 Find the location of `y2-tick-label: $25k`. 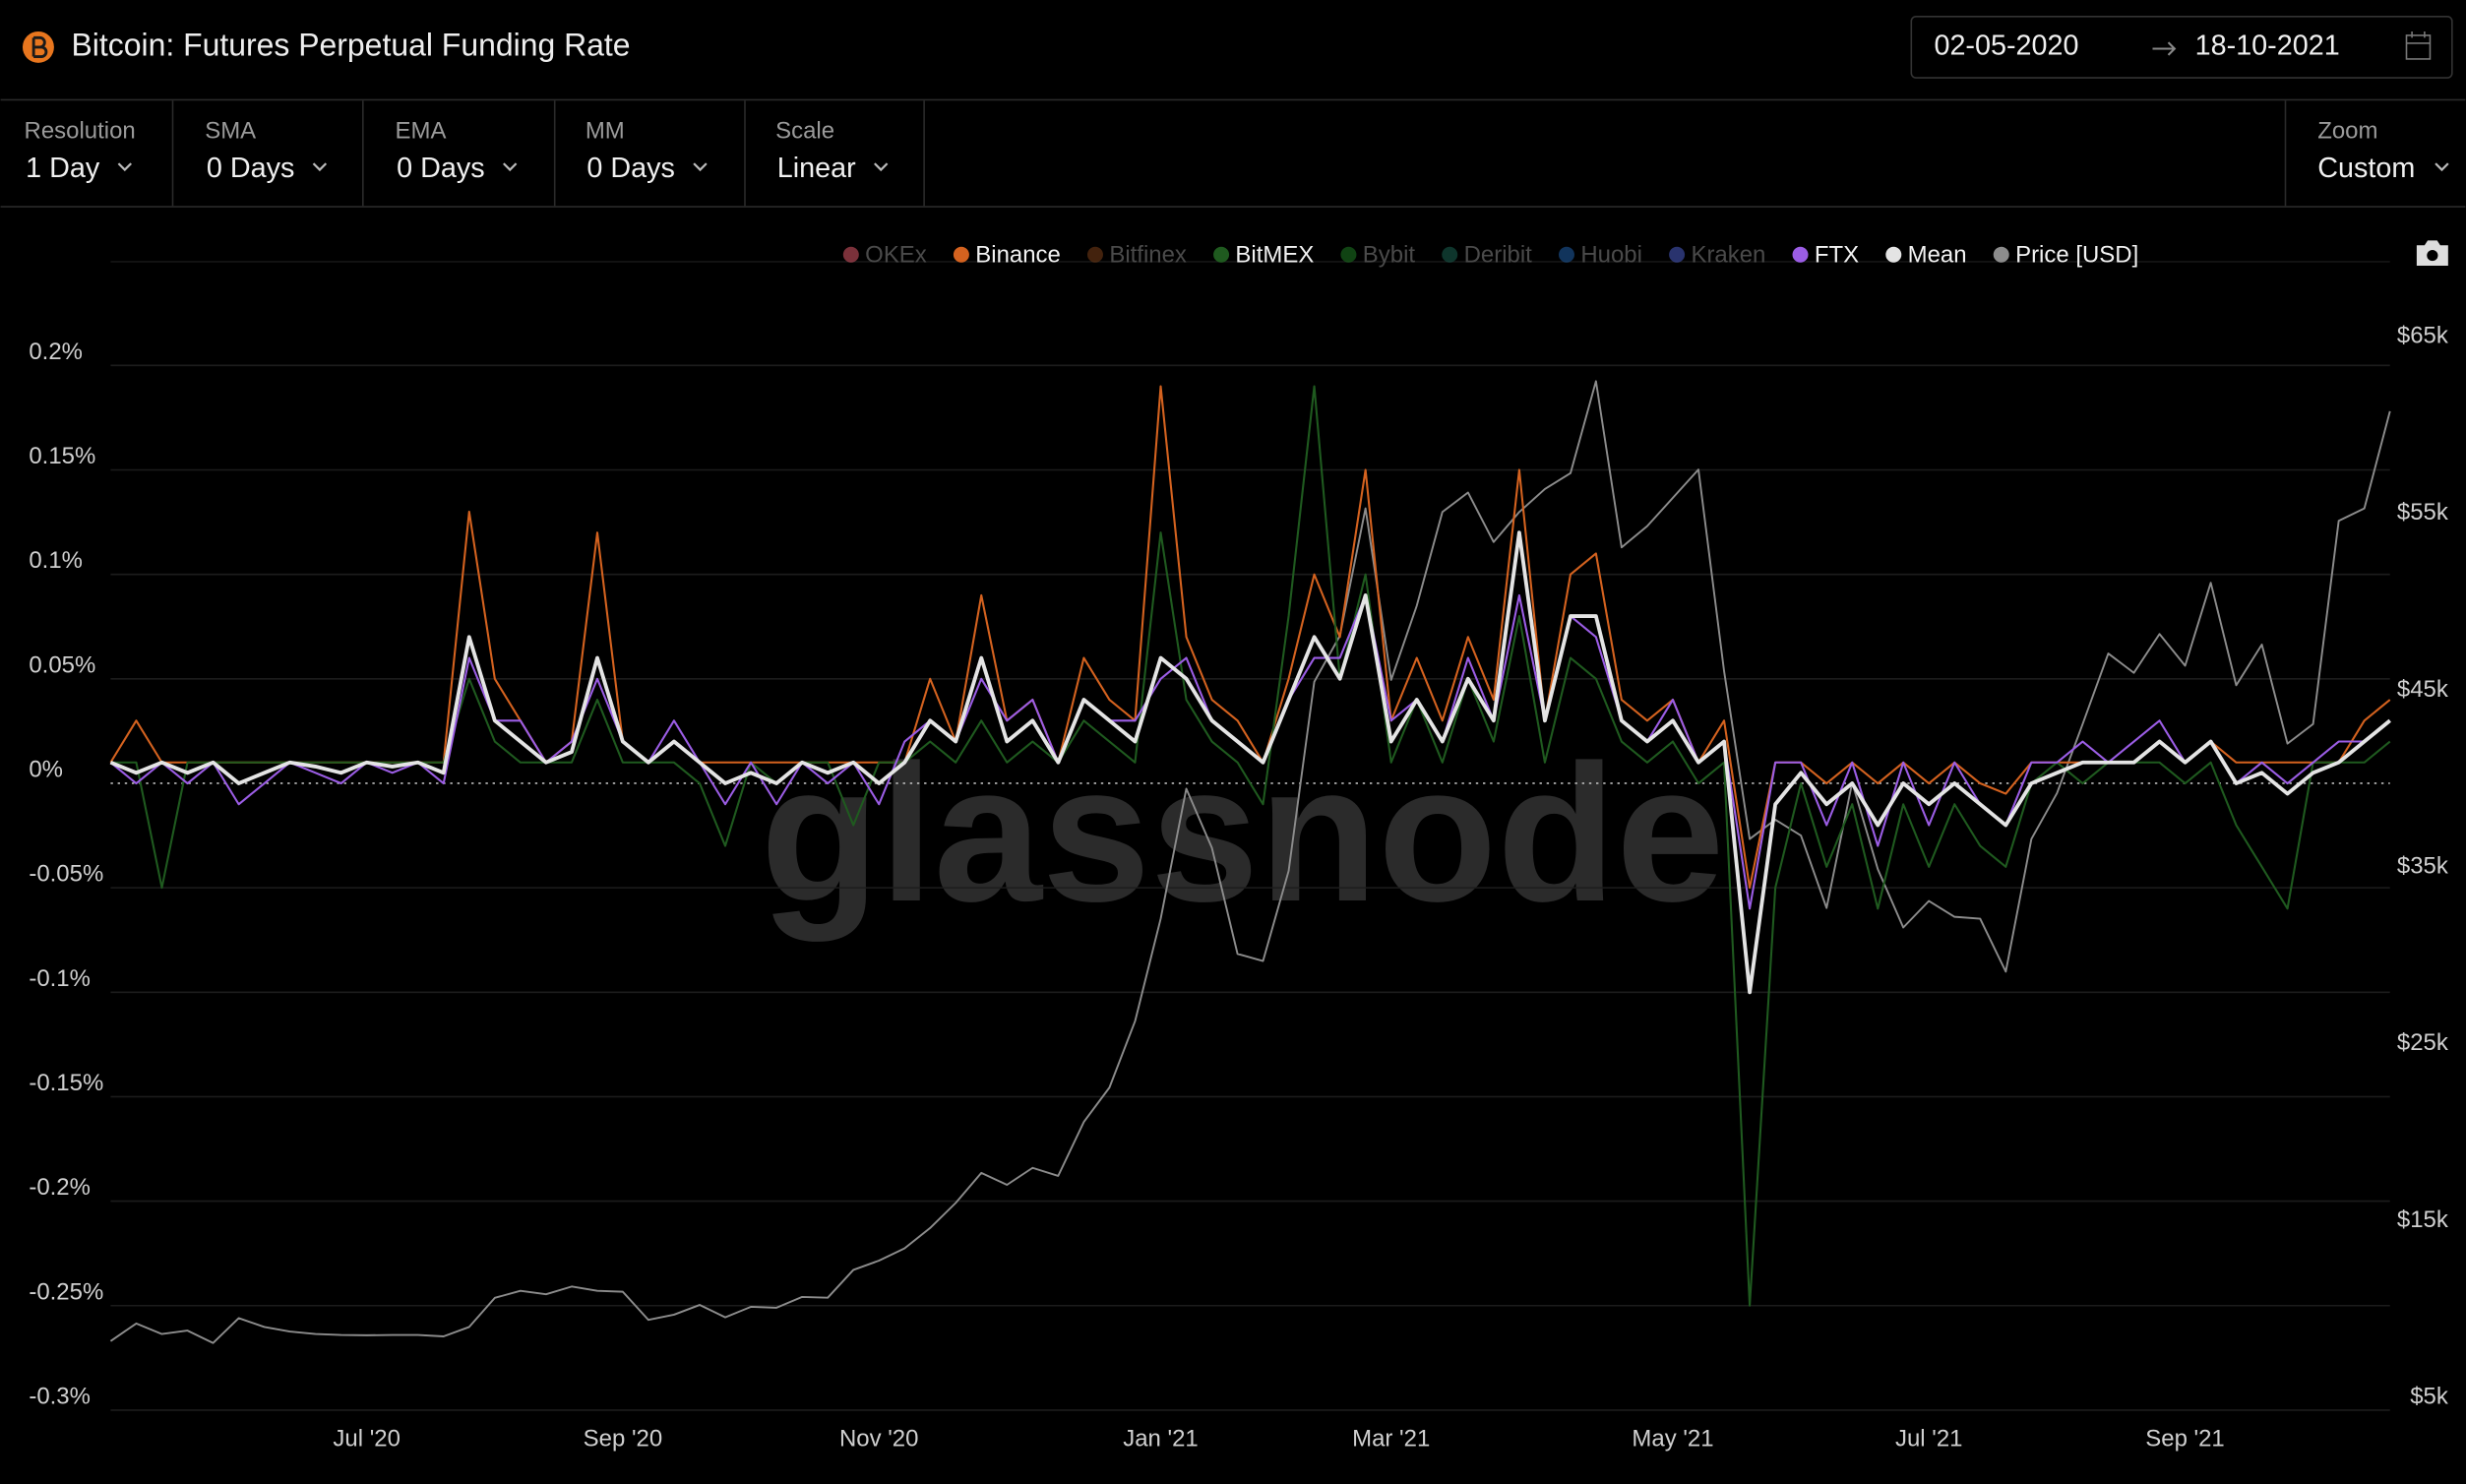

y2-tick-label: $25k is located at coordinates (2423, 1042).